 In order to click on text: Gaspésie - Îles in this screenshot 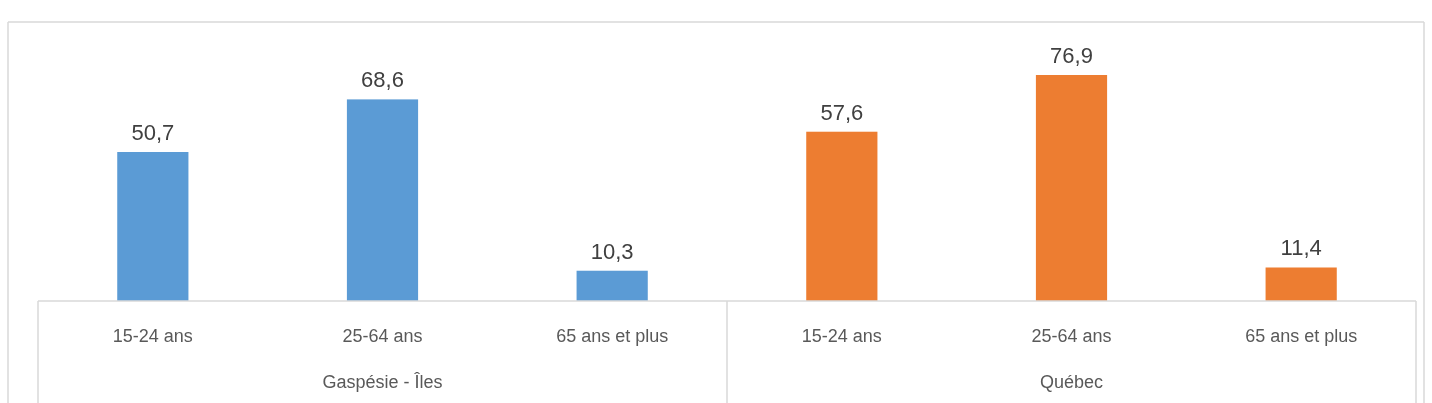, I will do `click(382, 382)`.